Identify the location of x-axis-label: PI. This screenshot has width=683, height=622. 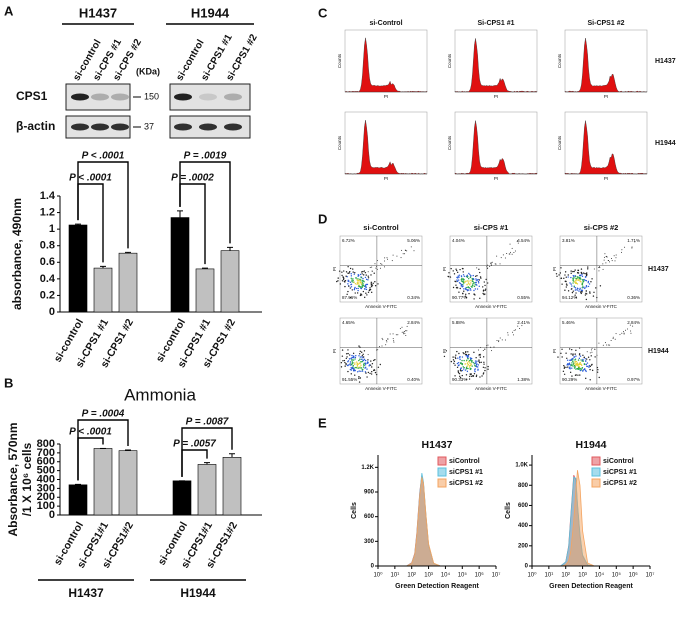
(496, 178).